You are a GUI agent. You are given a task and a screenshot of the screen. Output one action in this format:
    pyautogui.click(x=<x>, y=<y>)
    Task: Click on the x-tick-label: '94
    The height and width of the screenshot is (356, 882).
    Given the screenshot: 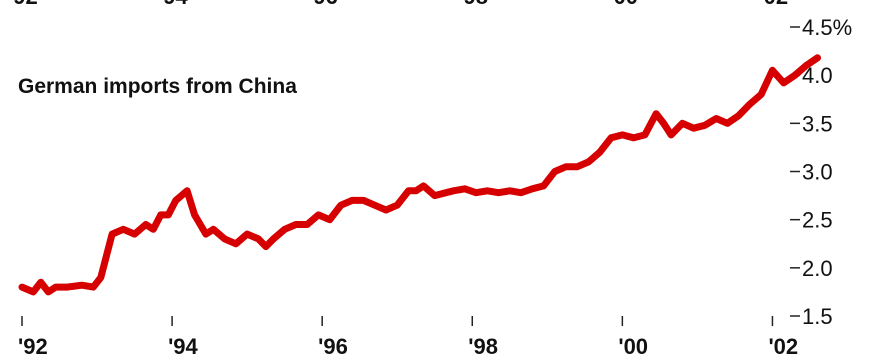 What is the action you would take?
    pyautogui.click(x=183, y=345)
    